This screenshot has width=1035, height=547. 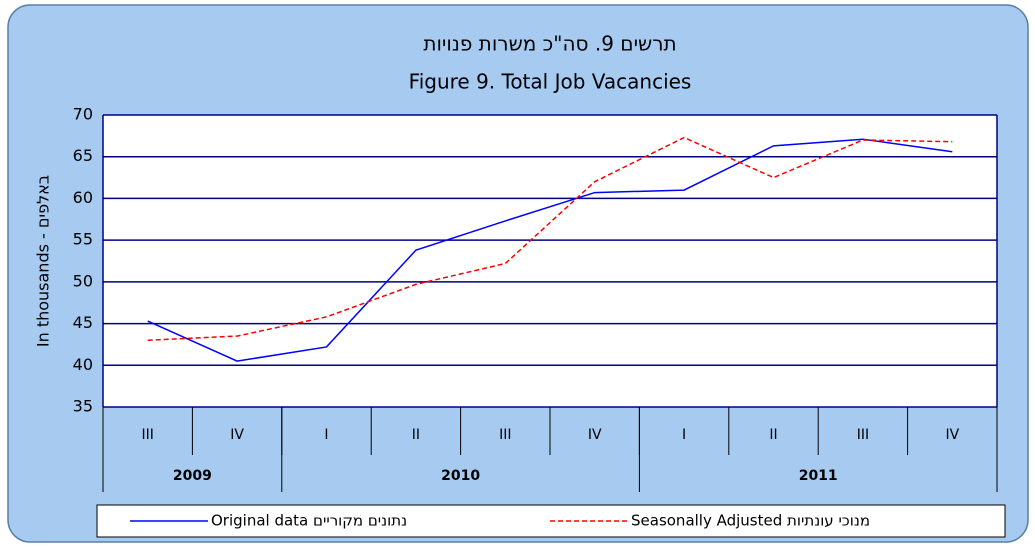 What do you see at coordinates (309, 521) in the screenshot?
I see `legend-label: Original data נתונים מקוריים` at bounding box center [309, 521].